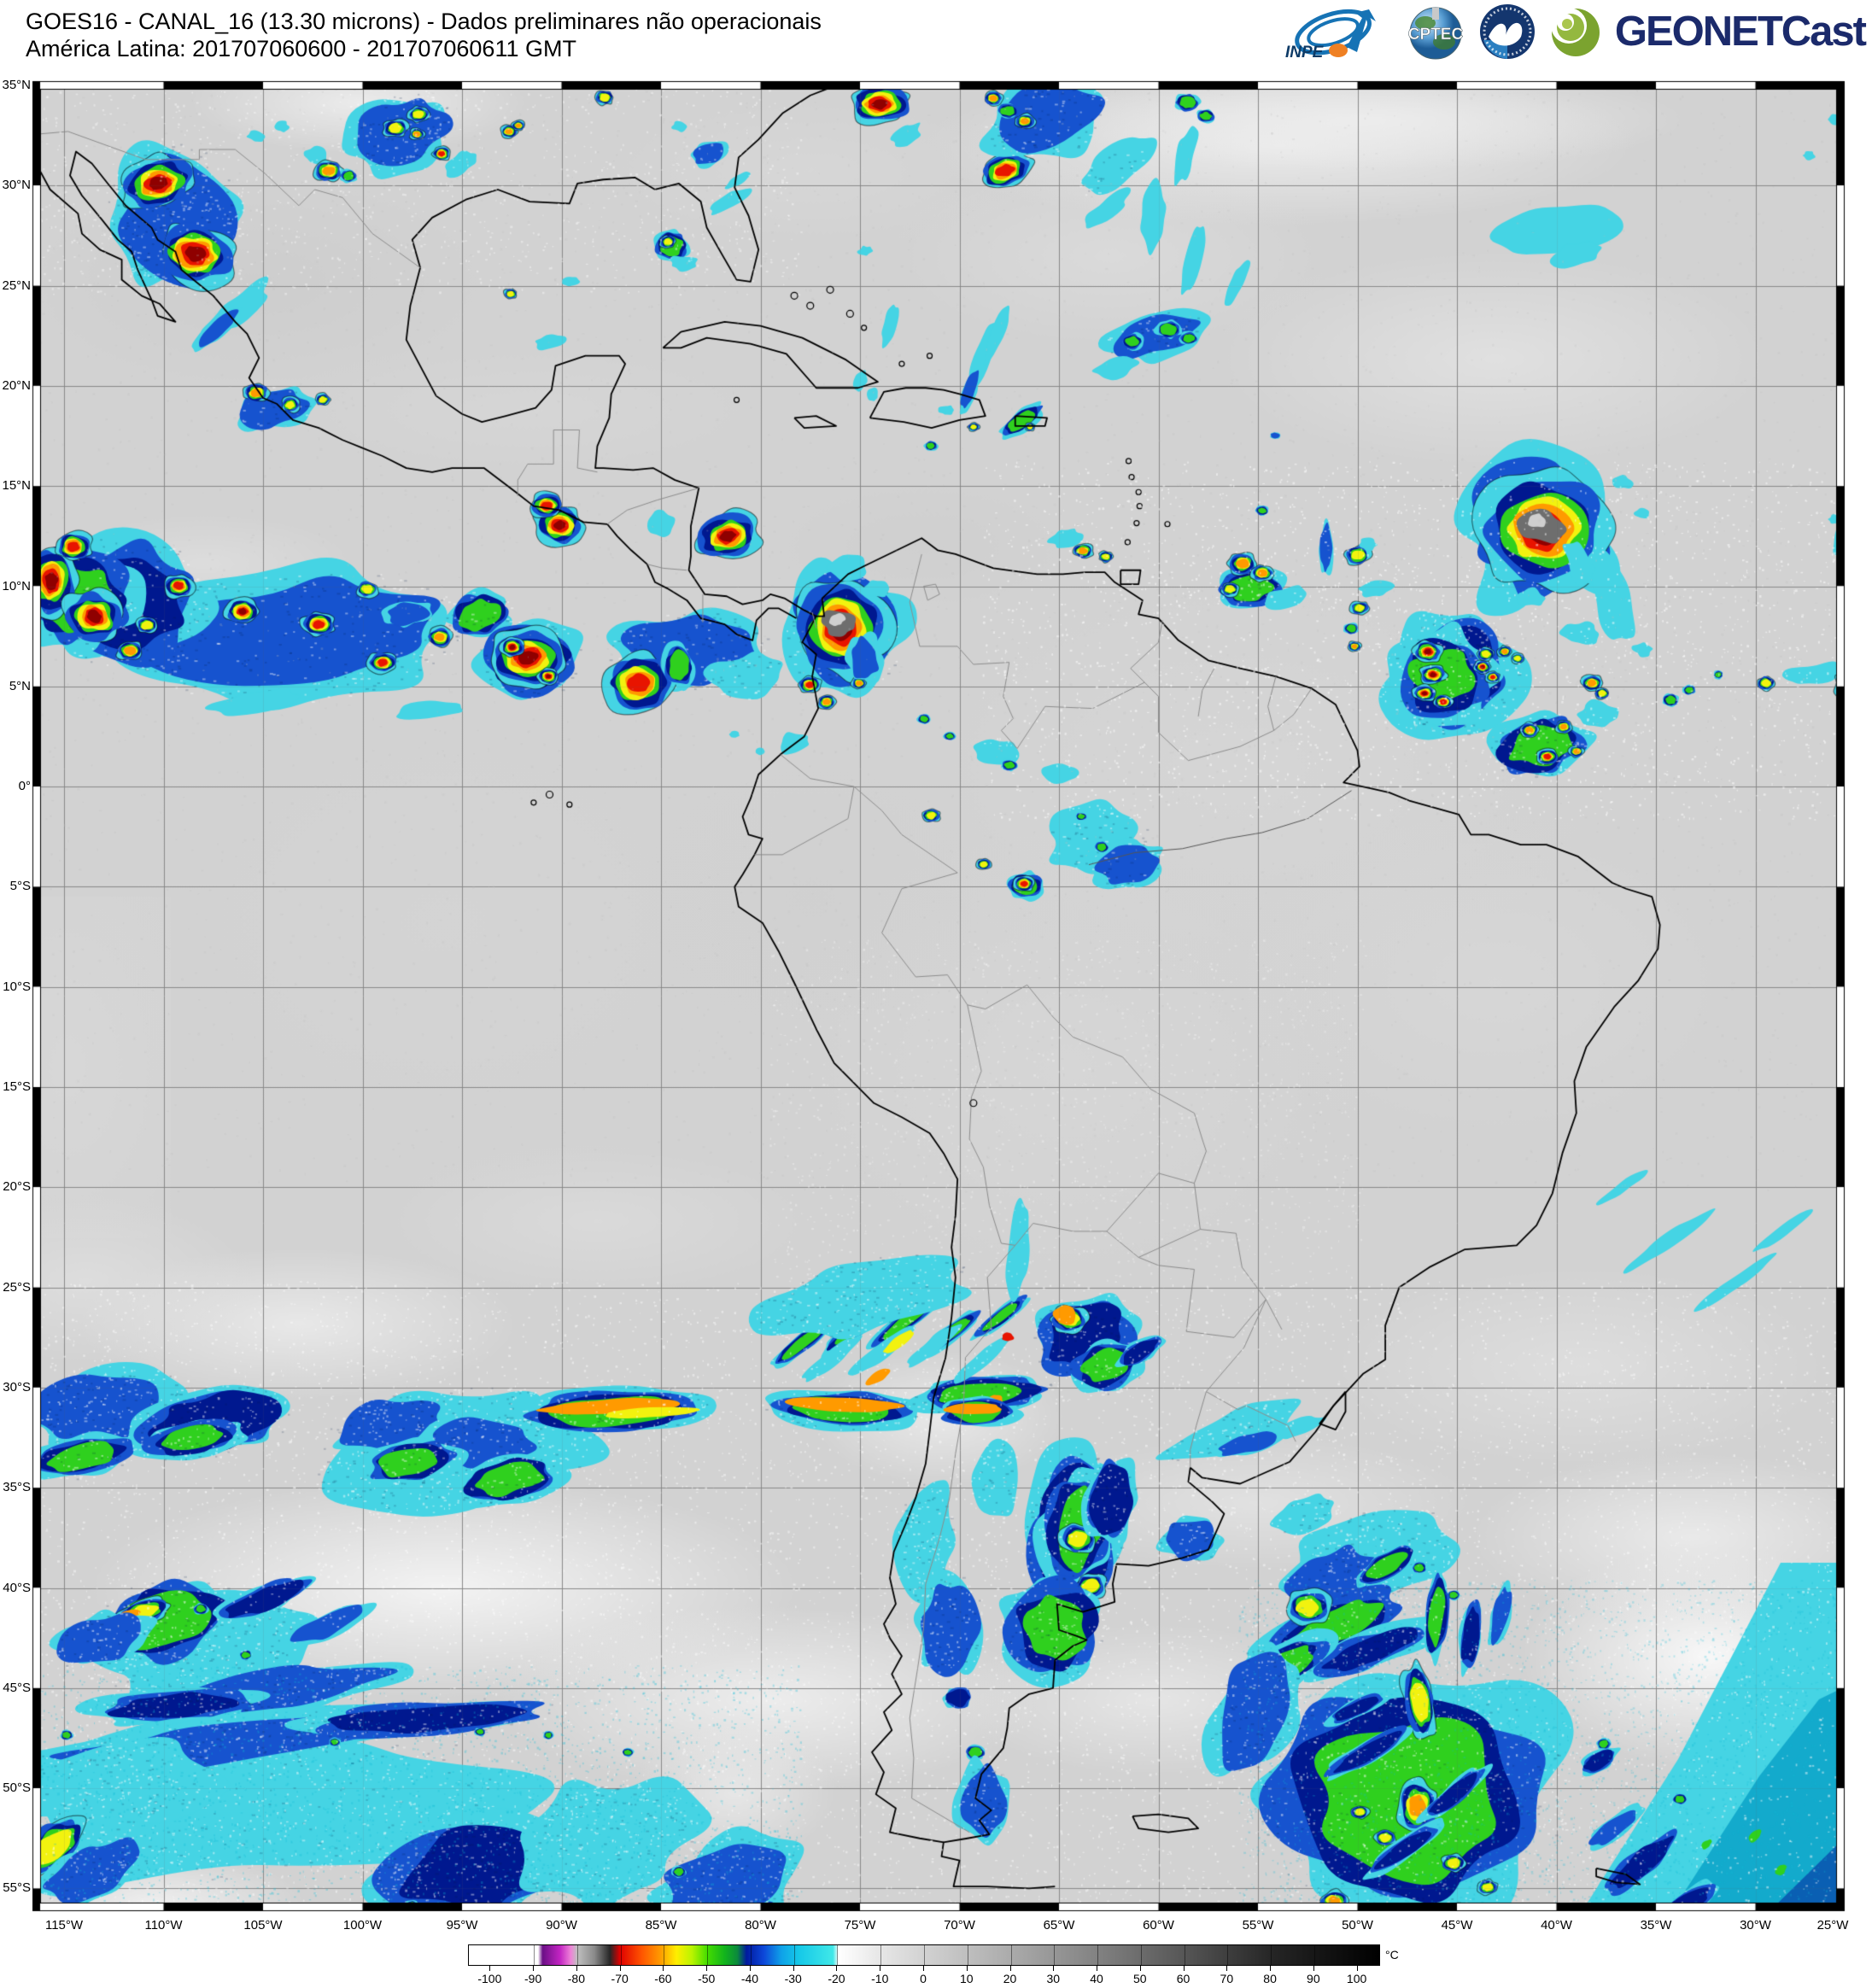  Describe the element at coordinates (1258, 1925) in the screenshot. I see `lon-label: 55°W` at that location.